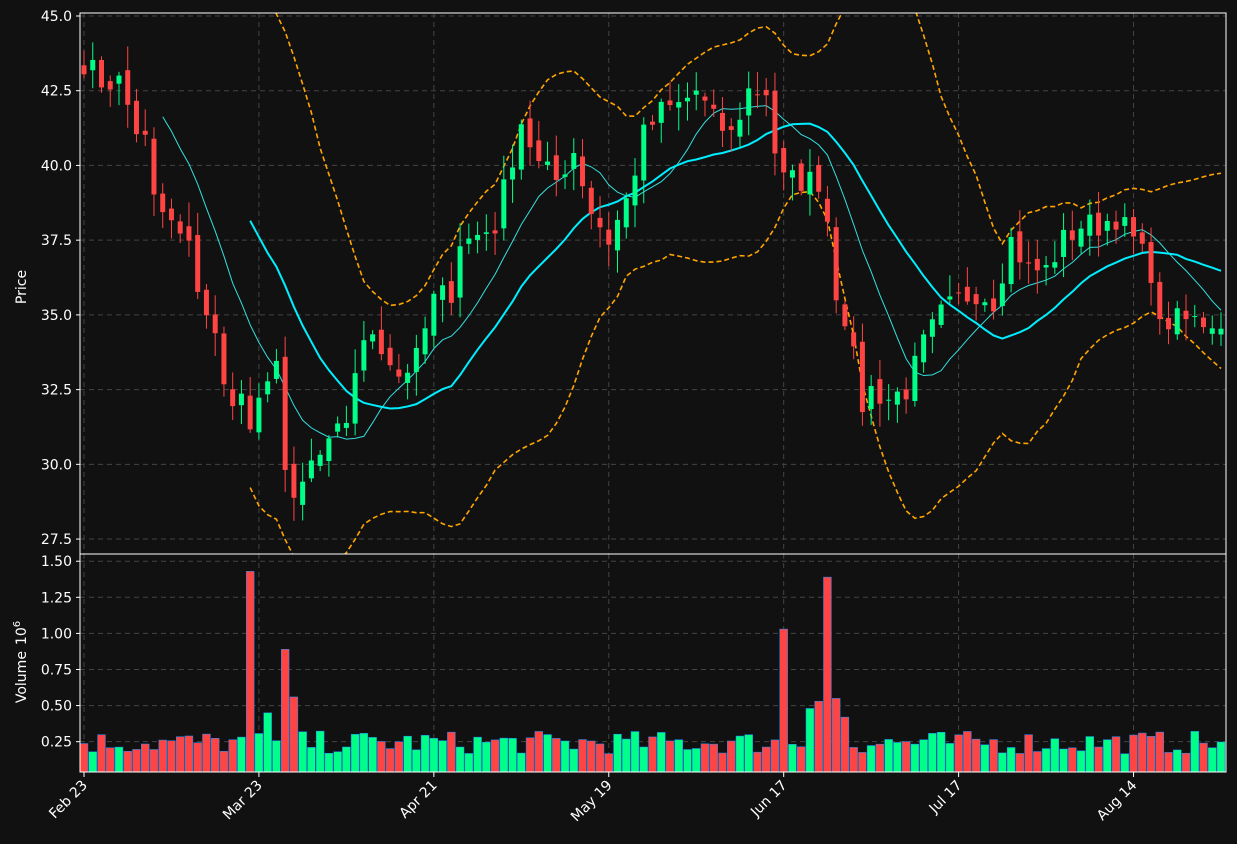  What do you see at coordinates (17, 624) in the screenshot?
I see `volume-axis-label-exponent: 6` at bounding box center [17, 624].